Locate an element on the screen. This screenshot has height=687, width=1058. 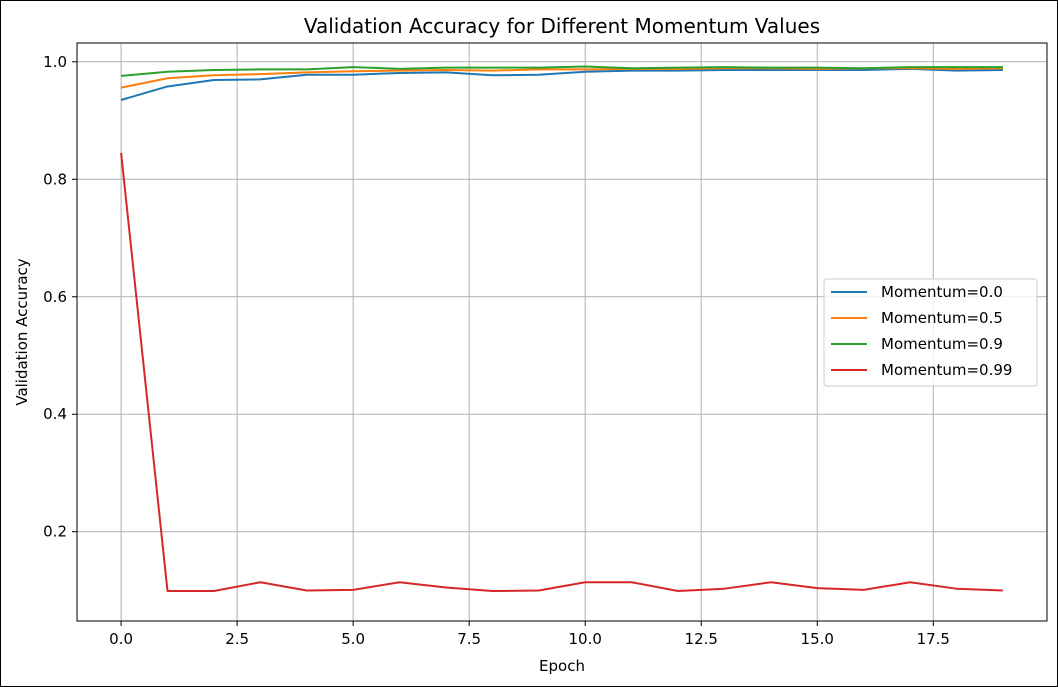
legend-box is located at coordinates (930, 332).